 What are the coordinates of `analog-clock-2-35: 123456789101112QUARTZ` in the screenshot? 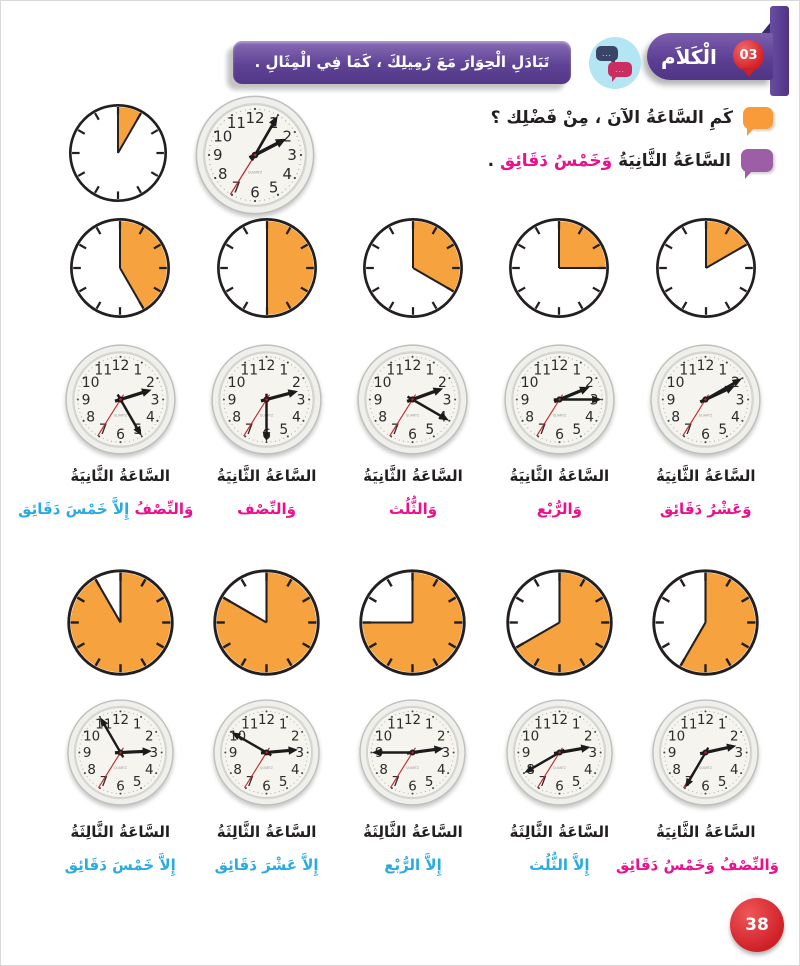 It's located at (705, 752).